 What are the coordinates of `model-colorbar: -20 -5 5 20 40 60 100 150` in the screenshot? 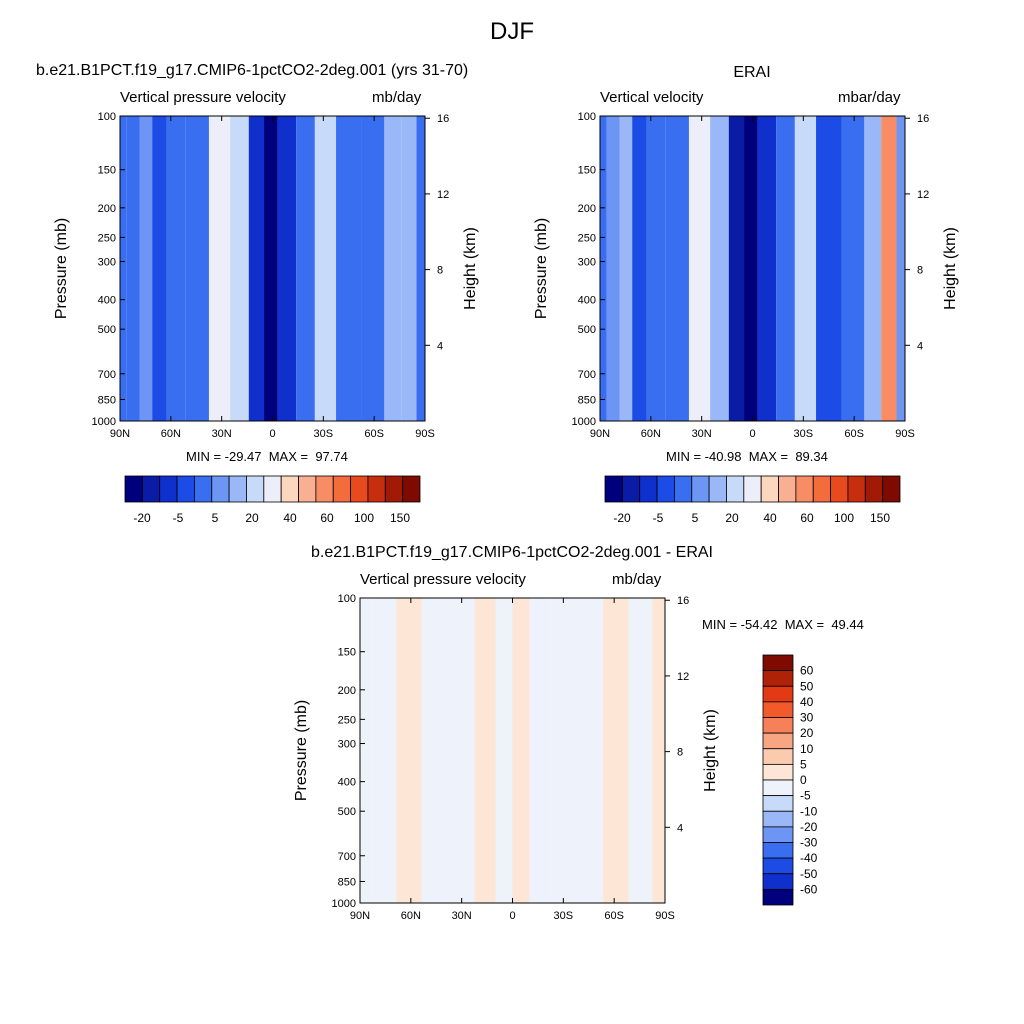 It's located at (272, 500).